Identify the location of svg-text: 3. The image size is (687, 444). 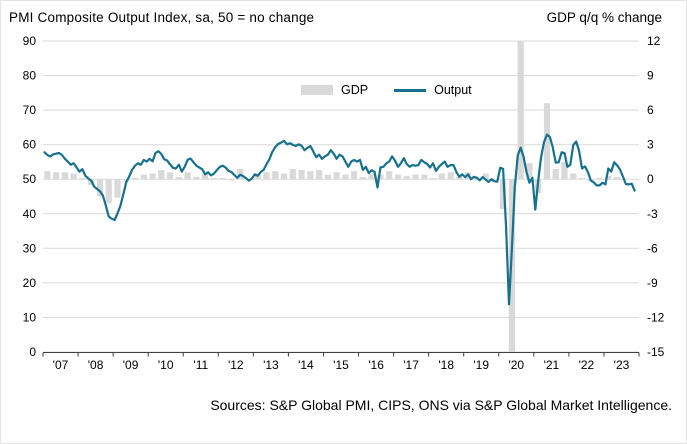
(650, 145).